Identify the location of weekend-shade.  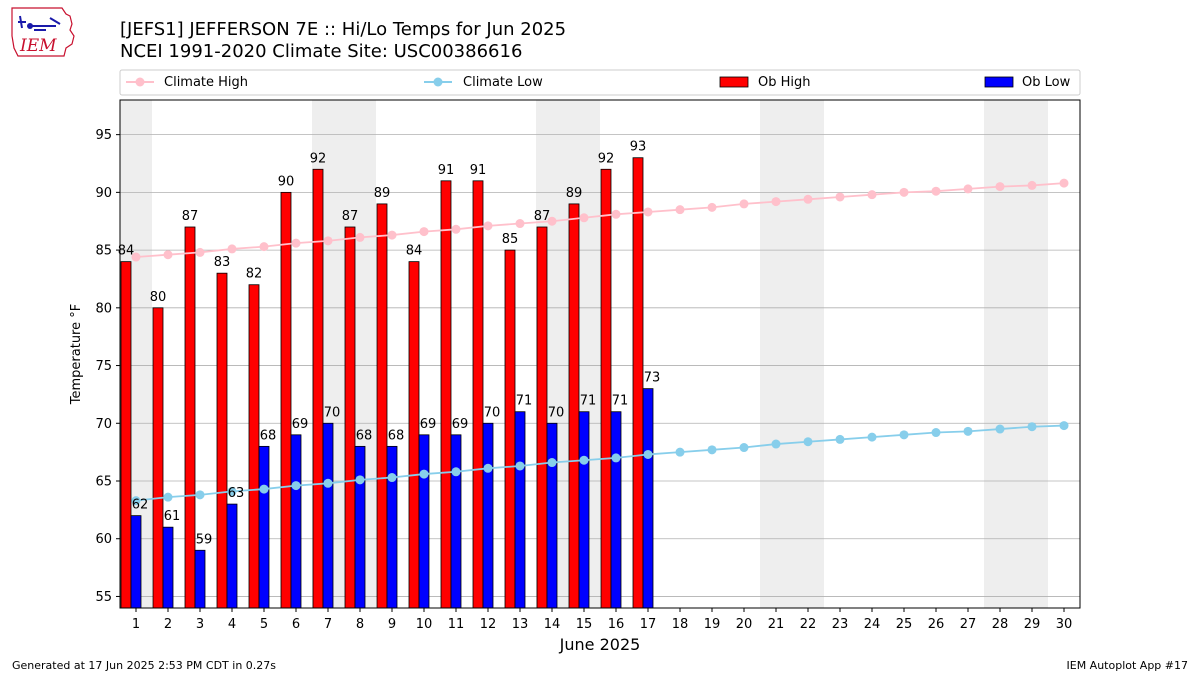
(776, 354).